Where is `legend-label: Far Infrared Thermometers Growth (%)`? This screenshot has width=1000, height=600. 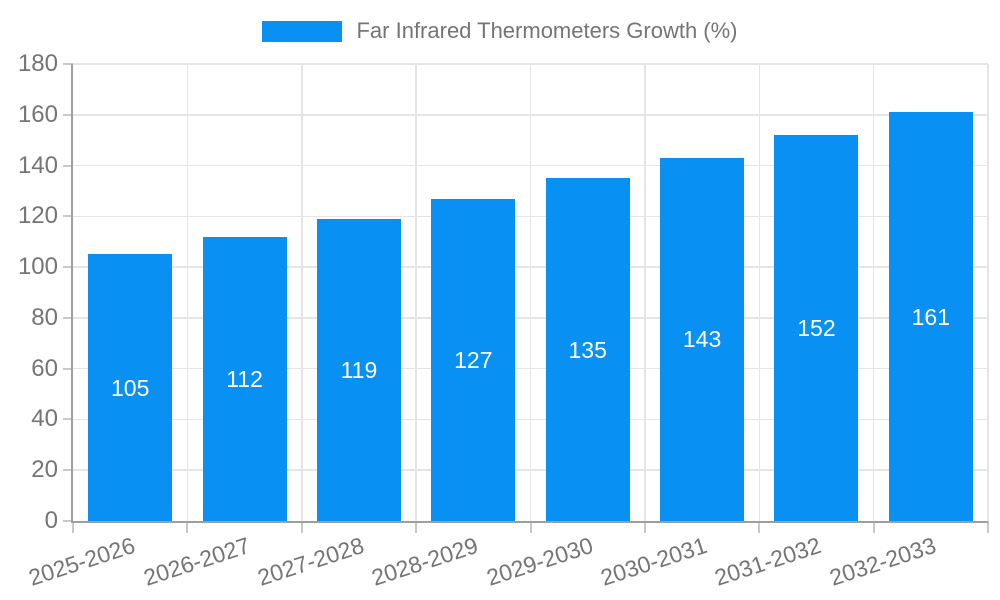 legend-label: Far Infrared Thermometers Growth (%) is located at coordinates (547, 30).